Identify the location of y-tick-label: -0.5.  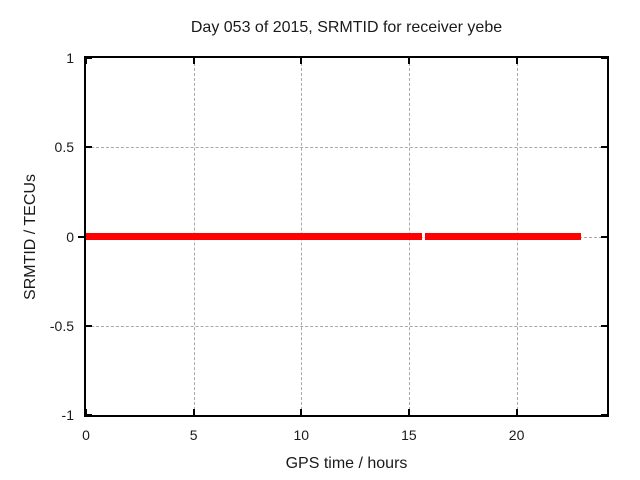
(61, 325).